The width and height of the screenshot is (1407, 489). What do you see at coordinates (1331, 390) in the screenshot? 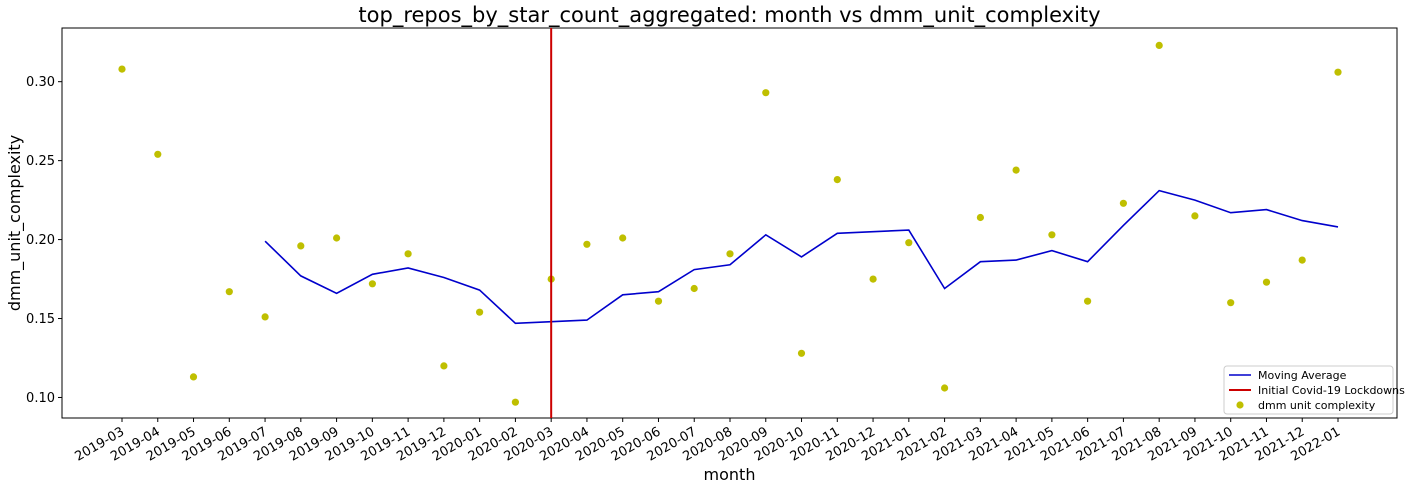
I see `legend-label: Initial Covid-19 Lockdowns` at bounding box center [1331, 390].